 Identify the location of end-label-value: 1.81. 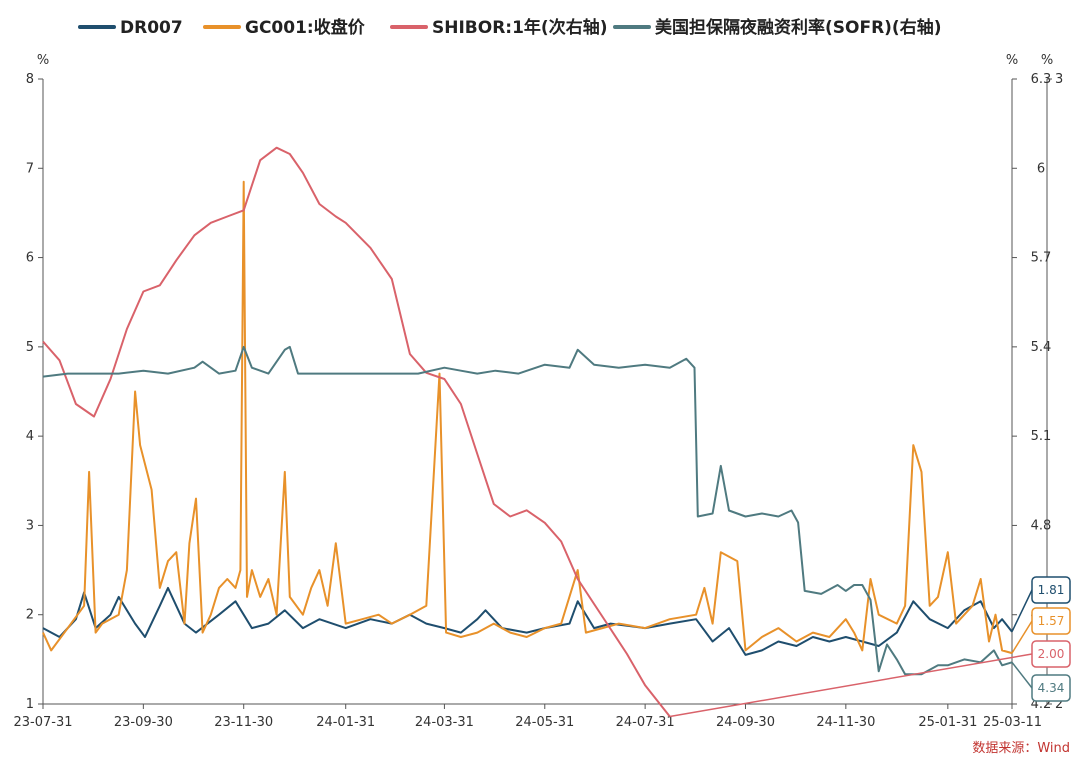
(1051, 590).